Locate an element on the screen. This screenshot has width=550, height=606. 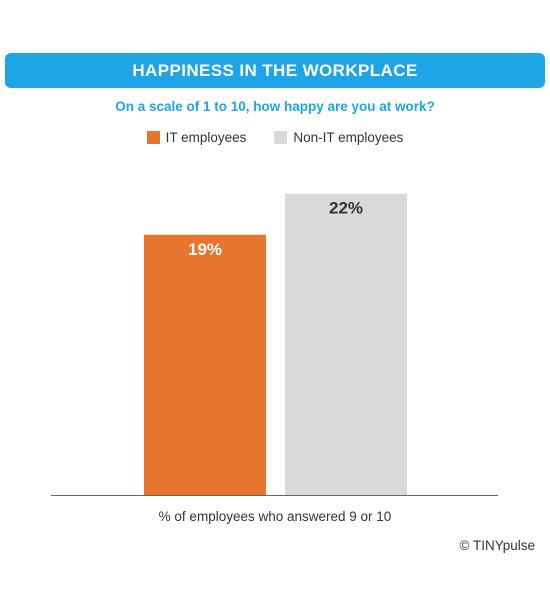
bar-non-it-employees is located at coordinates (346, 344).